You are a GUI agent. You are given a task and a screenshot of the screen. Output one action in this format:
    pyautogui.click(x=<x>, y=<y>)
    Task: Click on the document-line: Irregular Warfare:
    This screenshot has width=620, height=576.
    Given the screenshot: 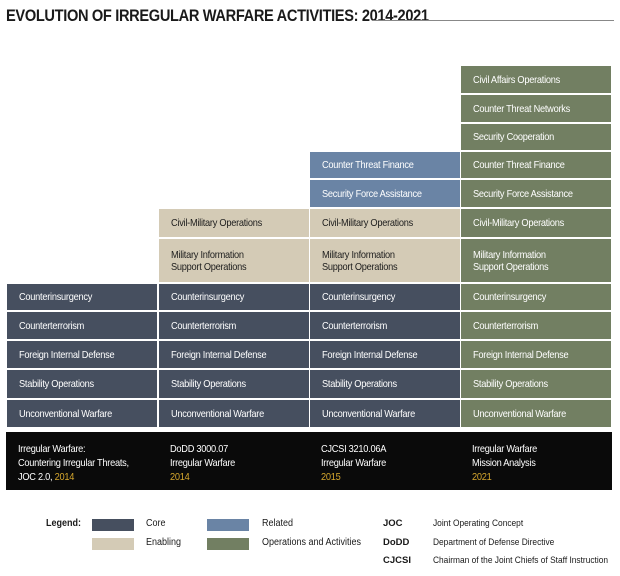 What is the action you would take?
    pyautogui.click(x=52, y=449)
    